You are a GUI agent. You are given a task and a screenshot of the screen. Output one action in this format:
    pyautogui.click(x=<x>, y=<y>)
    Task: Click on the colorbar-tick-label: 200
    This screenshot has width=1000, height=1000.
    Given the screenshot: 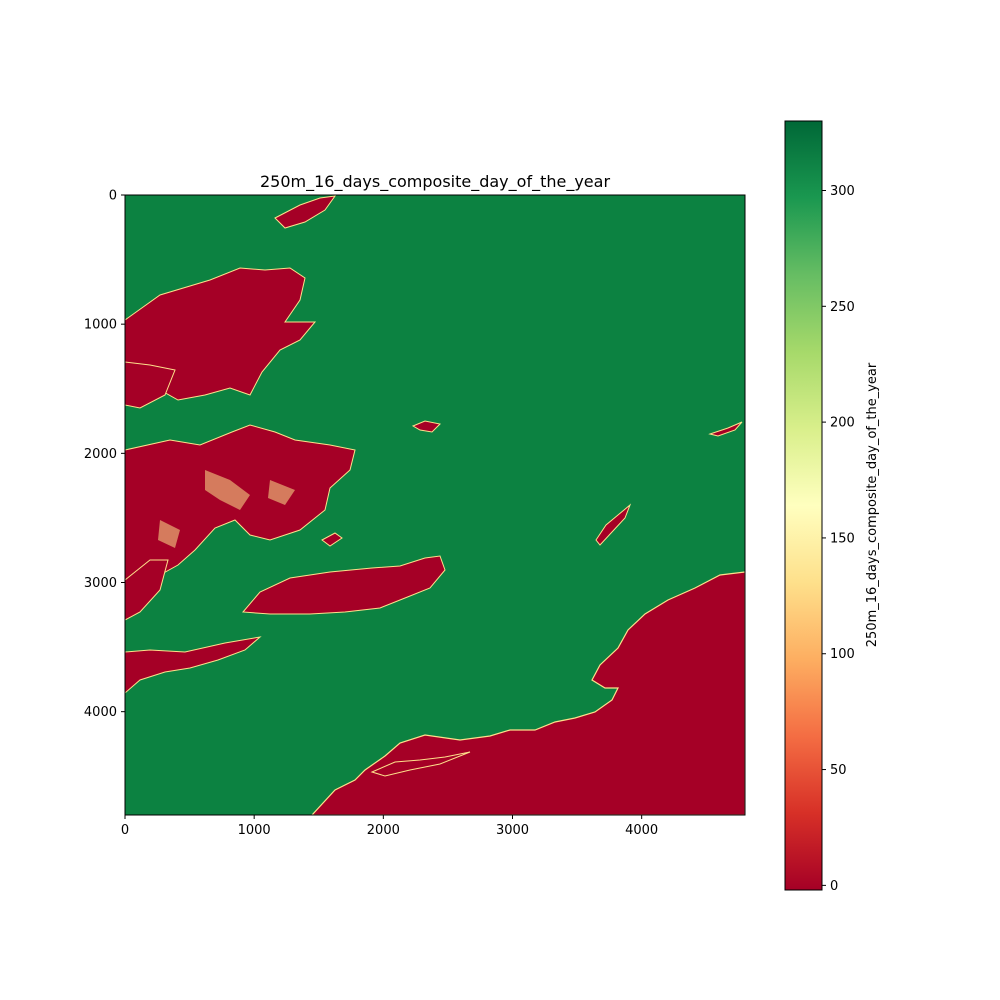 What is the action you would take?
    pyautogui.click(x=842, y=423)
    